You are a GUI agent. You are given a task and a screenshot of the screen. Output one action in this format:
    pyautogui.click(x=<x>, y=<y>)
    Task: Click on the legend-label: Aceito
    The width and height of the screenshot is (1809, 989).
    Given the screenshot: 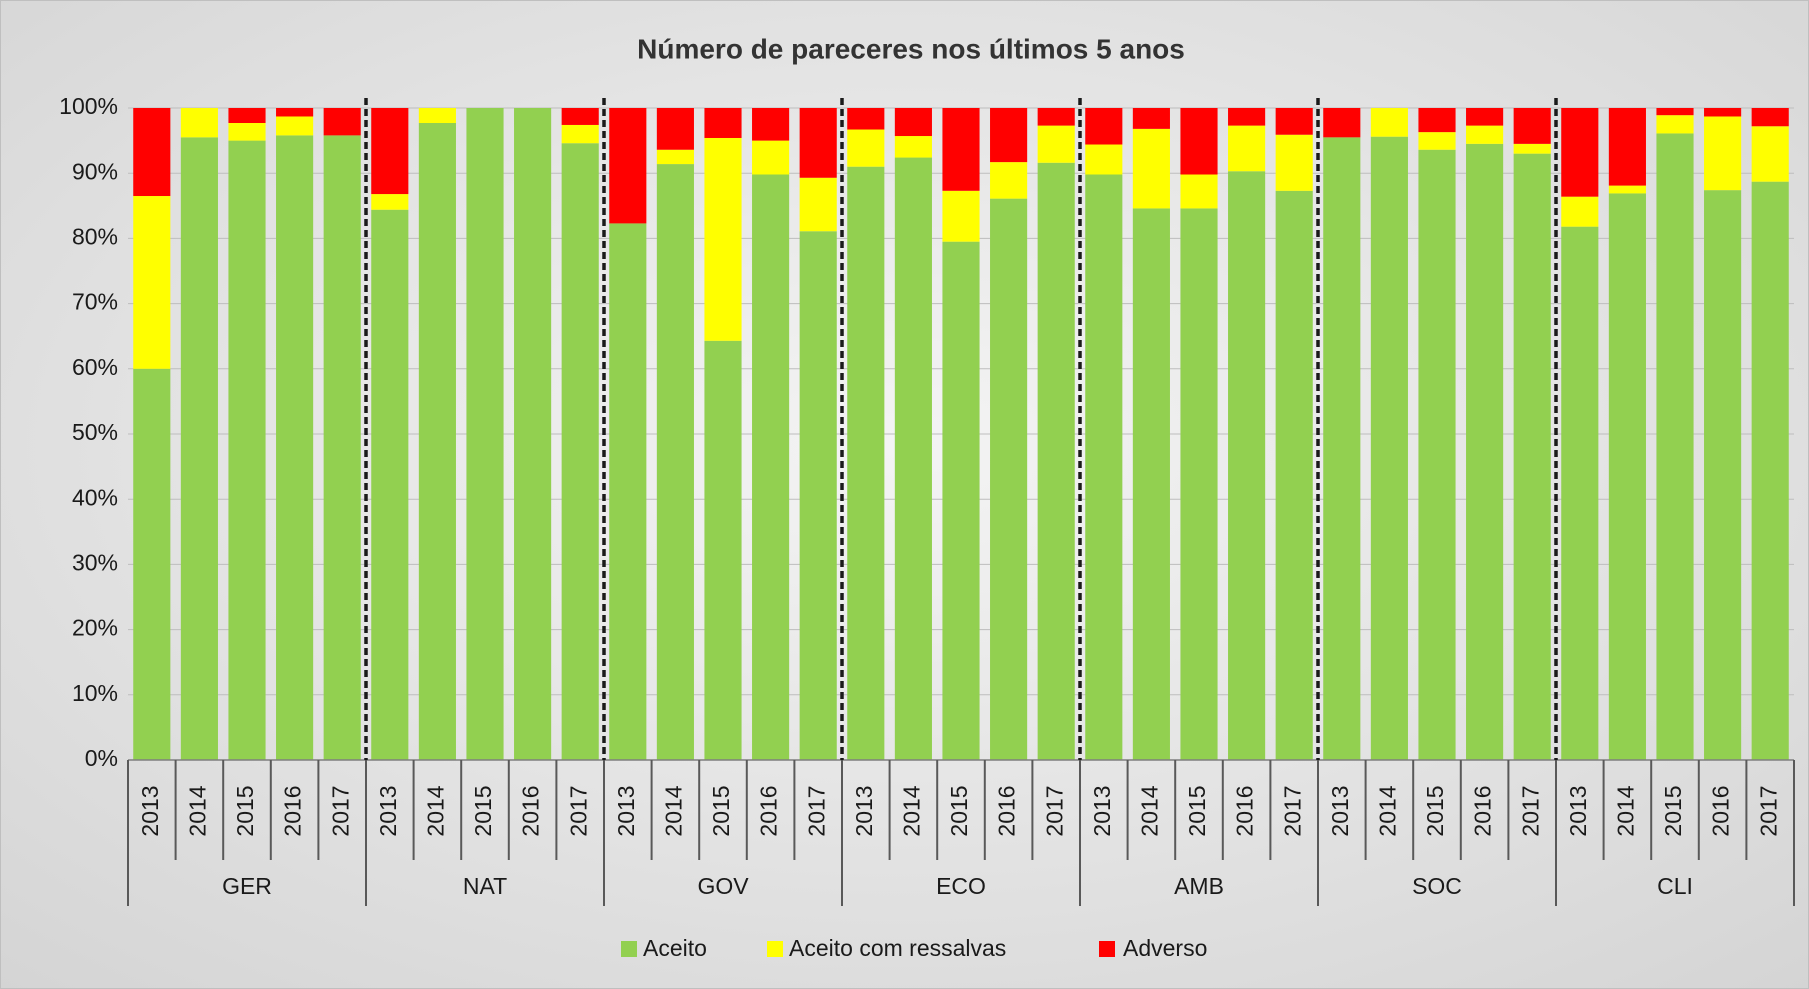 What is the action you would take?
    pyautogui.click(x=675, y=948)
    